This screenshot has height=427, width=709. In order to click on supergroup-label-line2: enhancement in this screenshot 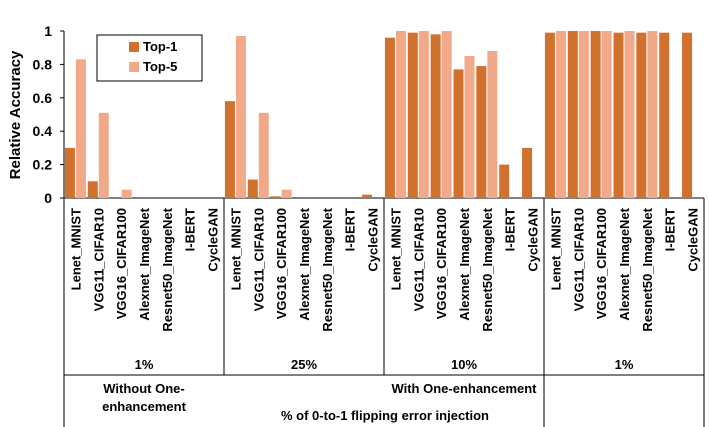, I will do `click(144, 406)`.